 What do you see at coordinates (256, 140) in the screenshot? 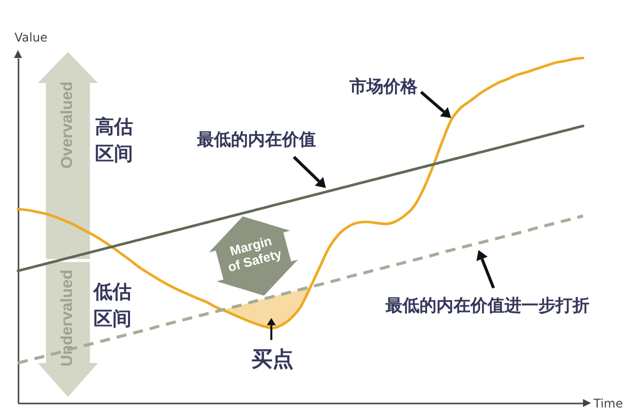
I see `text: 最低的内在价值` at bounding box center [256, 140].